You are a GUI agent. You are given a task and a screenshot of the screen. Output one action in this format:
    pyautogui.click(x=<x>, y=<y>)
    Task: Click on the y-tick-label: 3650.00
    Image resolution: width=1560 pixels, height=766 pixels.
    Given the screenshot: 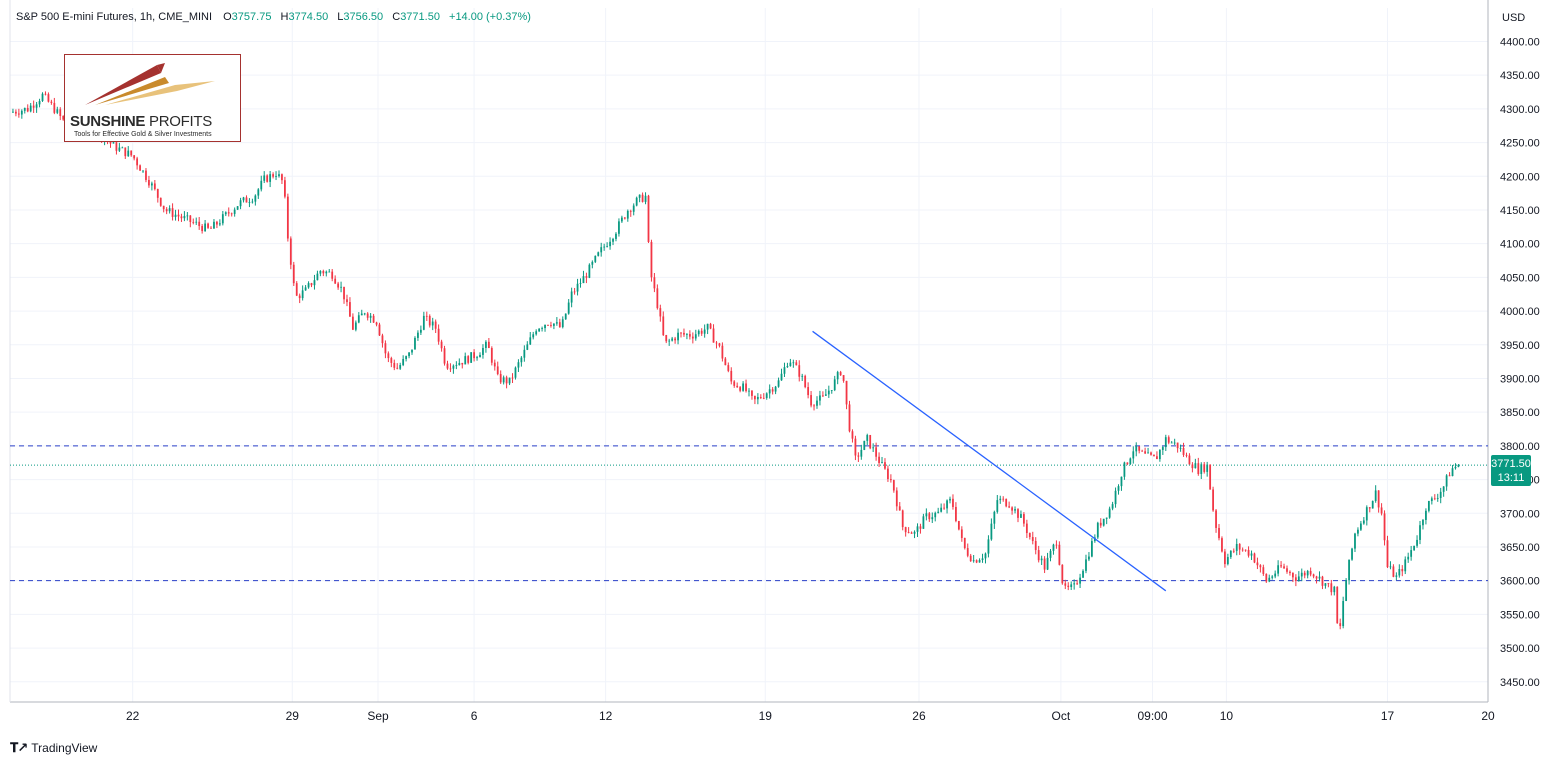 What is the action you would take?
    pyautogui.click(x=1520, y=548)
    